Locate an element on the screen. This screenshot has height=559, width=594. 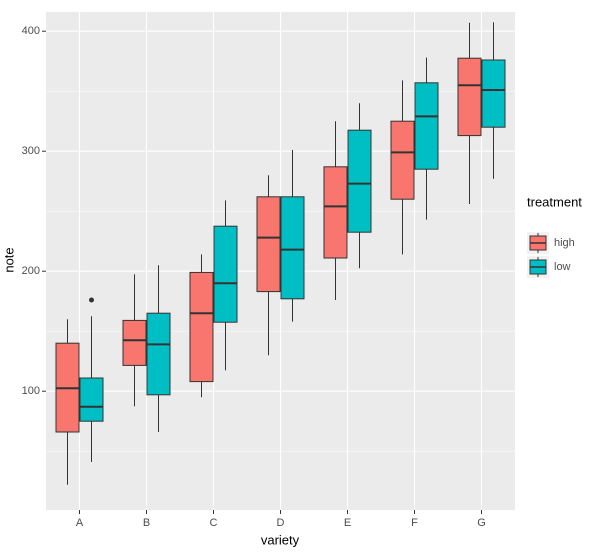
legend-title: treatment is located at coordinates (554, 201).